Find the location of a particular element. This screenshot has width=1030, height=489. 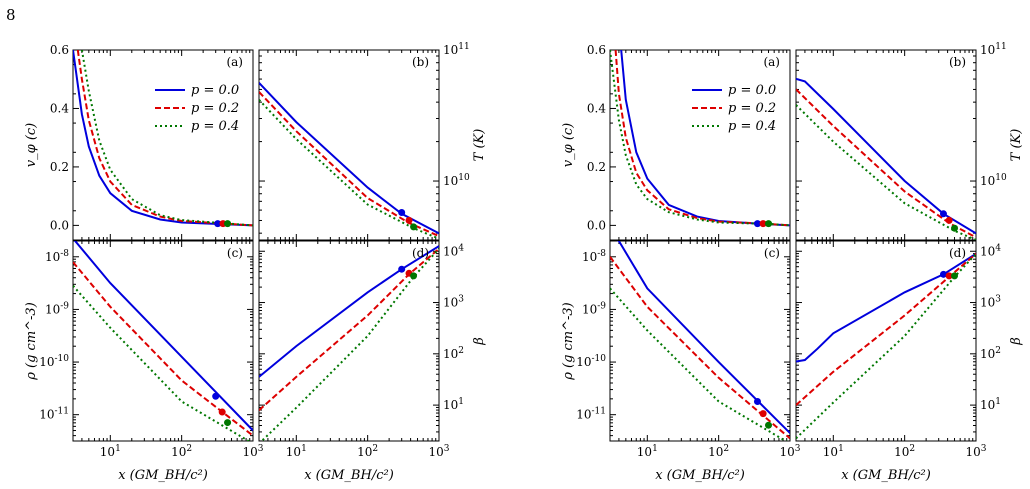

panel-right-b: 10¹⁰ 10¹¹ (b) T (K) is located at coordinates (909, 141).